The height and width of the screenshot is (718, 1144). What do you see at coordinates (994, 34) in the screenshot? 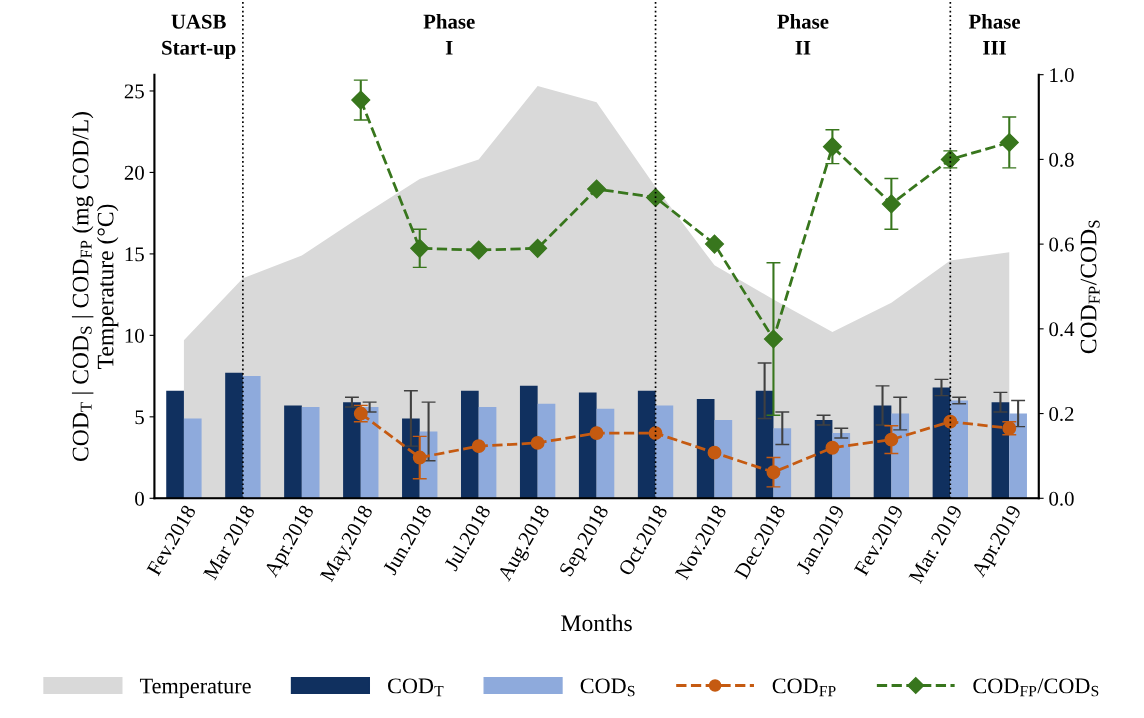
I see `text: Phase III` at bounding box center [994, 34].